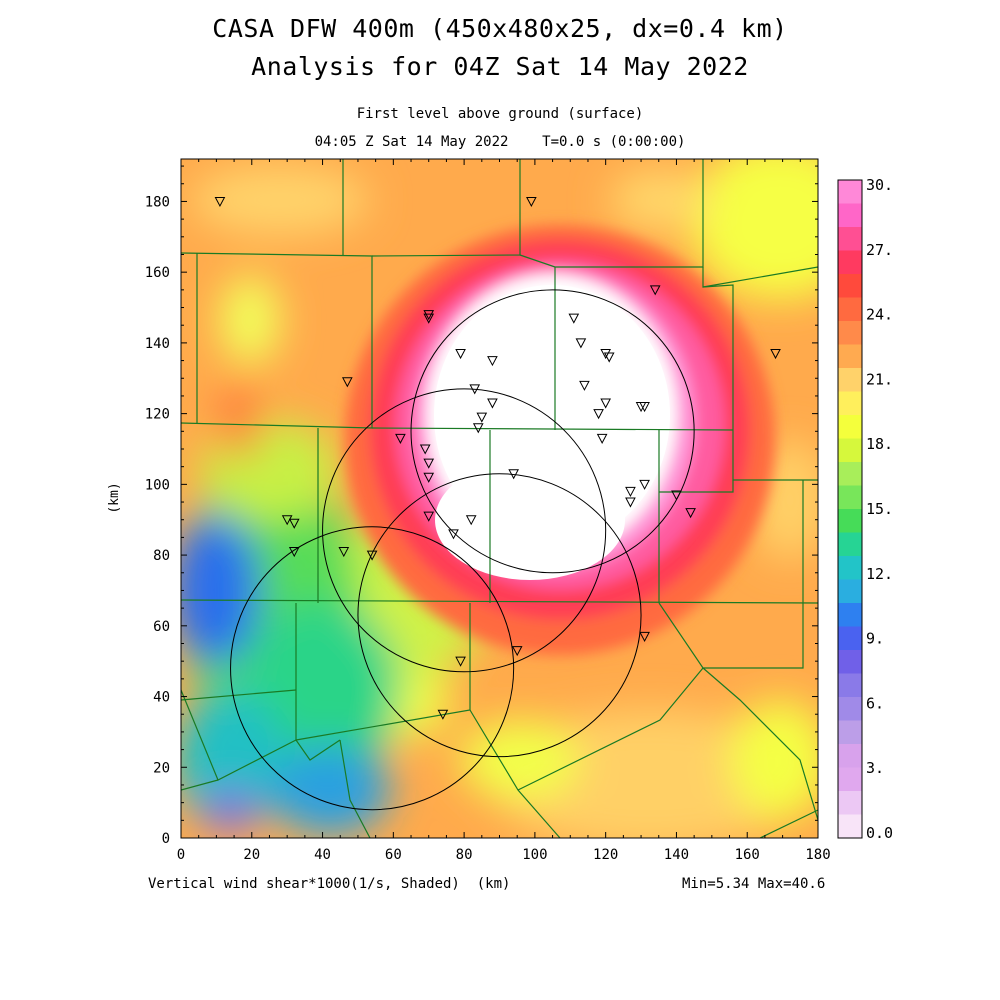 Image resolution: width=1000 pixels, height=1000 pixels. What do you see at coordinates (322, 855) in the screenshot?
I see `x-tick-label: 40` at bounding box center [322, 855].